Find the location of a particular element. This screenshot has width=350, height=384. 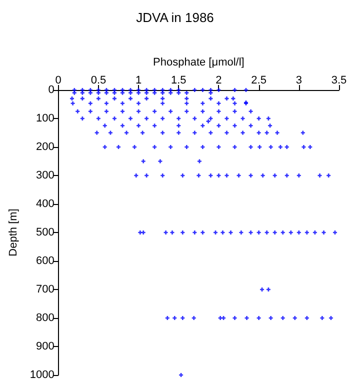

x-tick-label: 3 is located at coordinates (299, 80).